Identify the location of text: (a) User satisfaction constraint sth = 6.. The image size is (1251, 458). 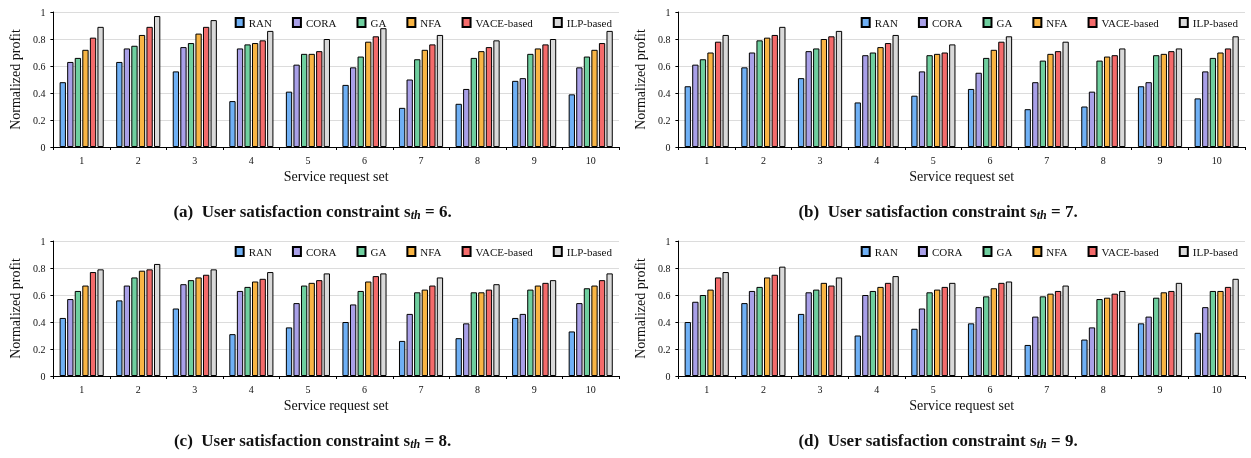
(312, 212).